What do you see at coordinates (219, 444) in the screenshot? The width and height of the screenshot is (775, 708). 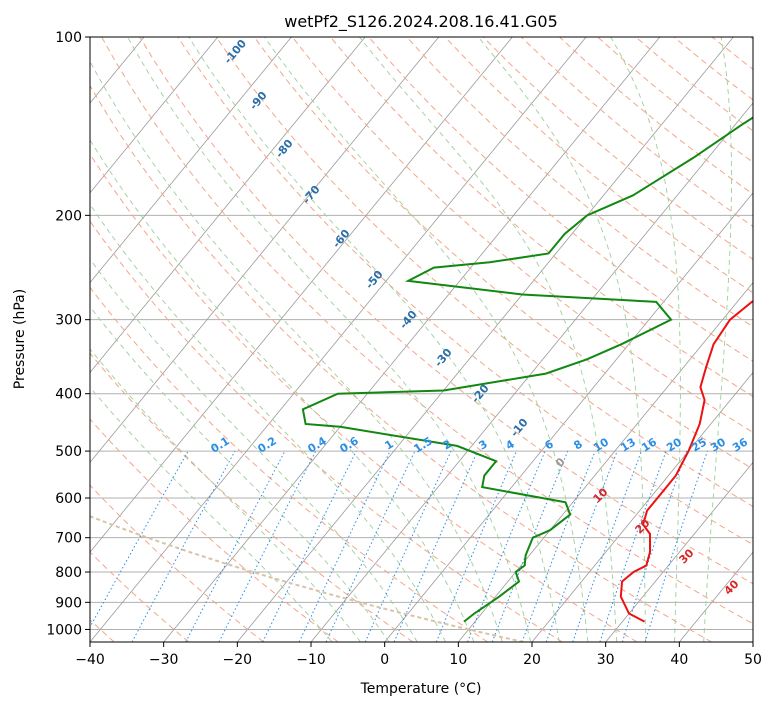 I see `mixing-ratio-label: 0.1` at bounding box center [219, 444].